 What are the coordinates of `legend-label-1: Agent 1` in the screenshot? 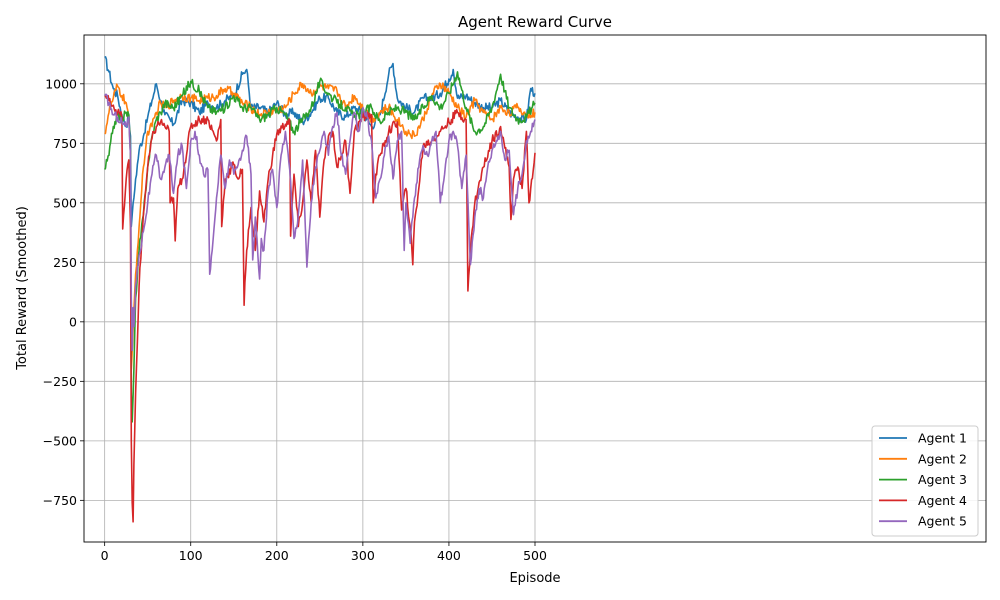 It's located at (942, 438).